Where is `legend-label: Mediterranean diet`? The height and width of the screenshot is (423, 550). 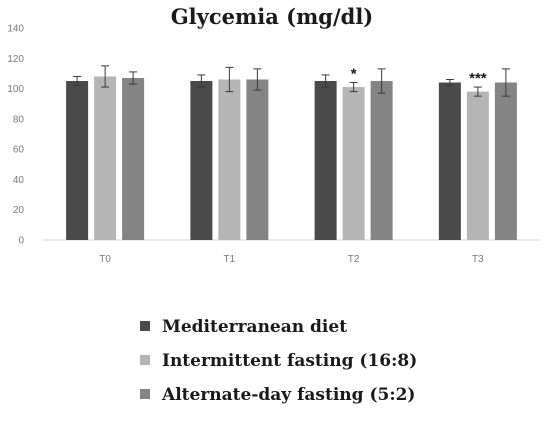
legend-label: Mediterranean diet is located at coordinates (254, 327).